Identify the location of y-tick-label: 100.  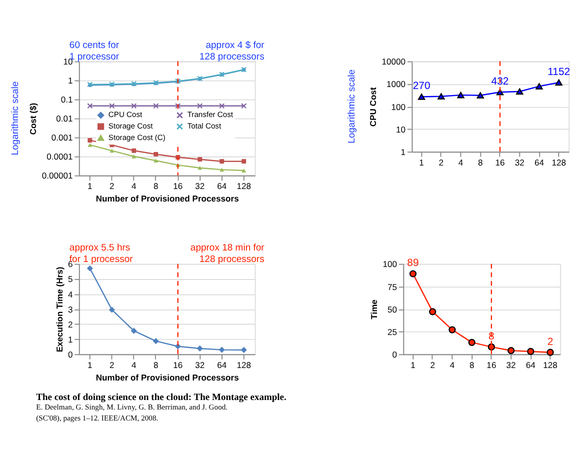
(398, 107).